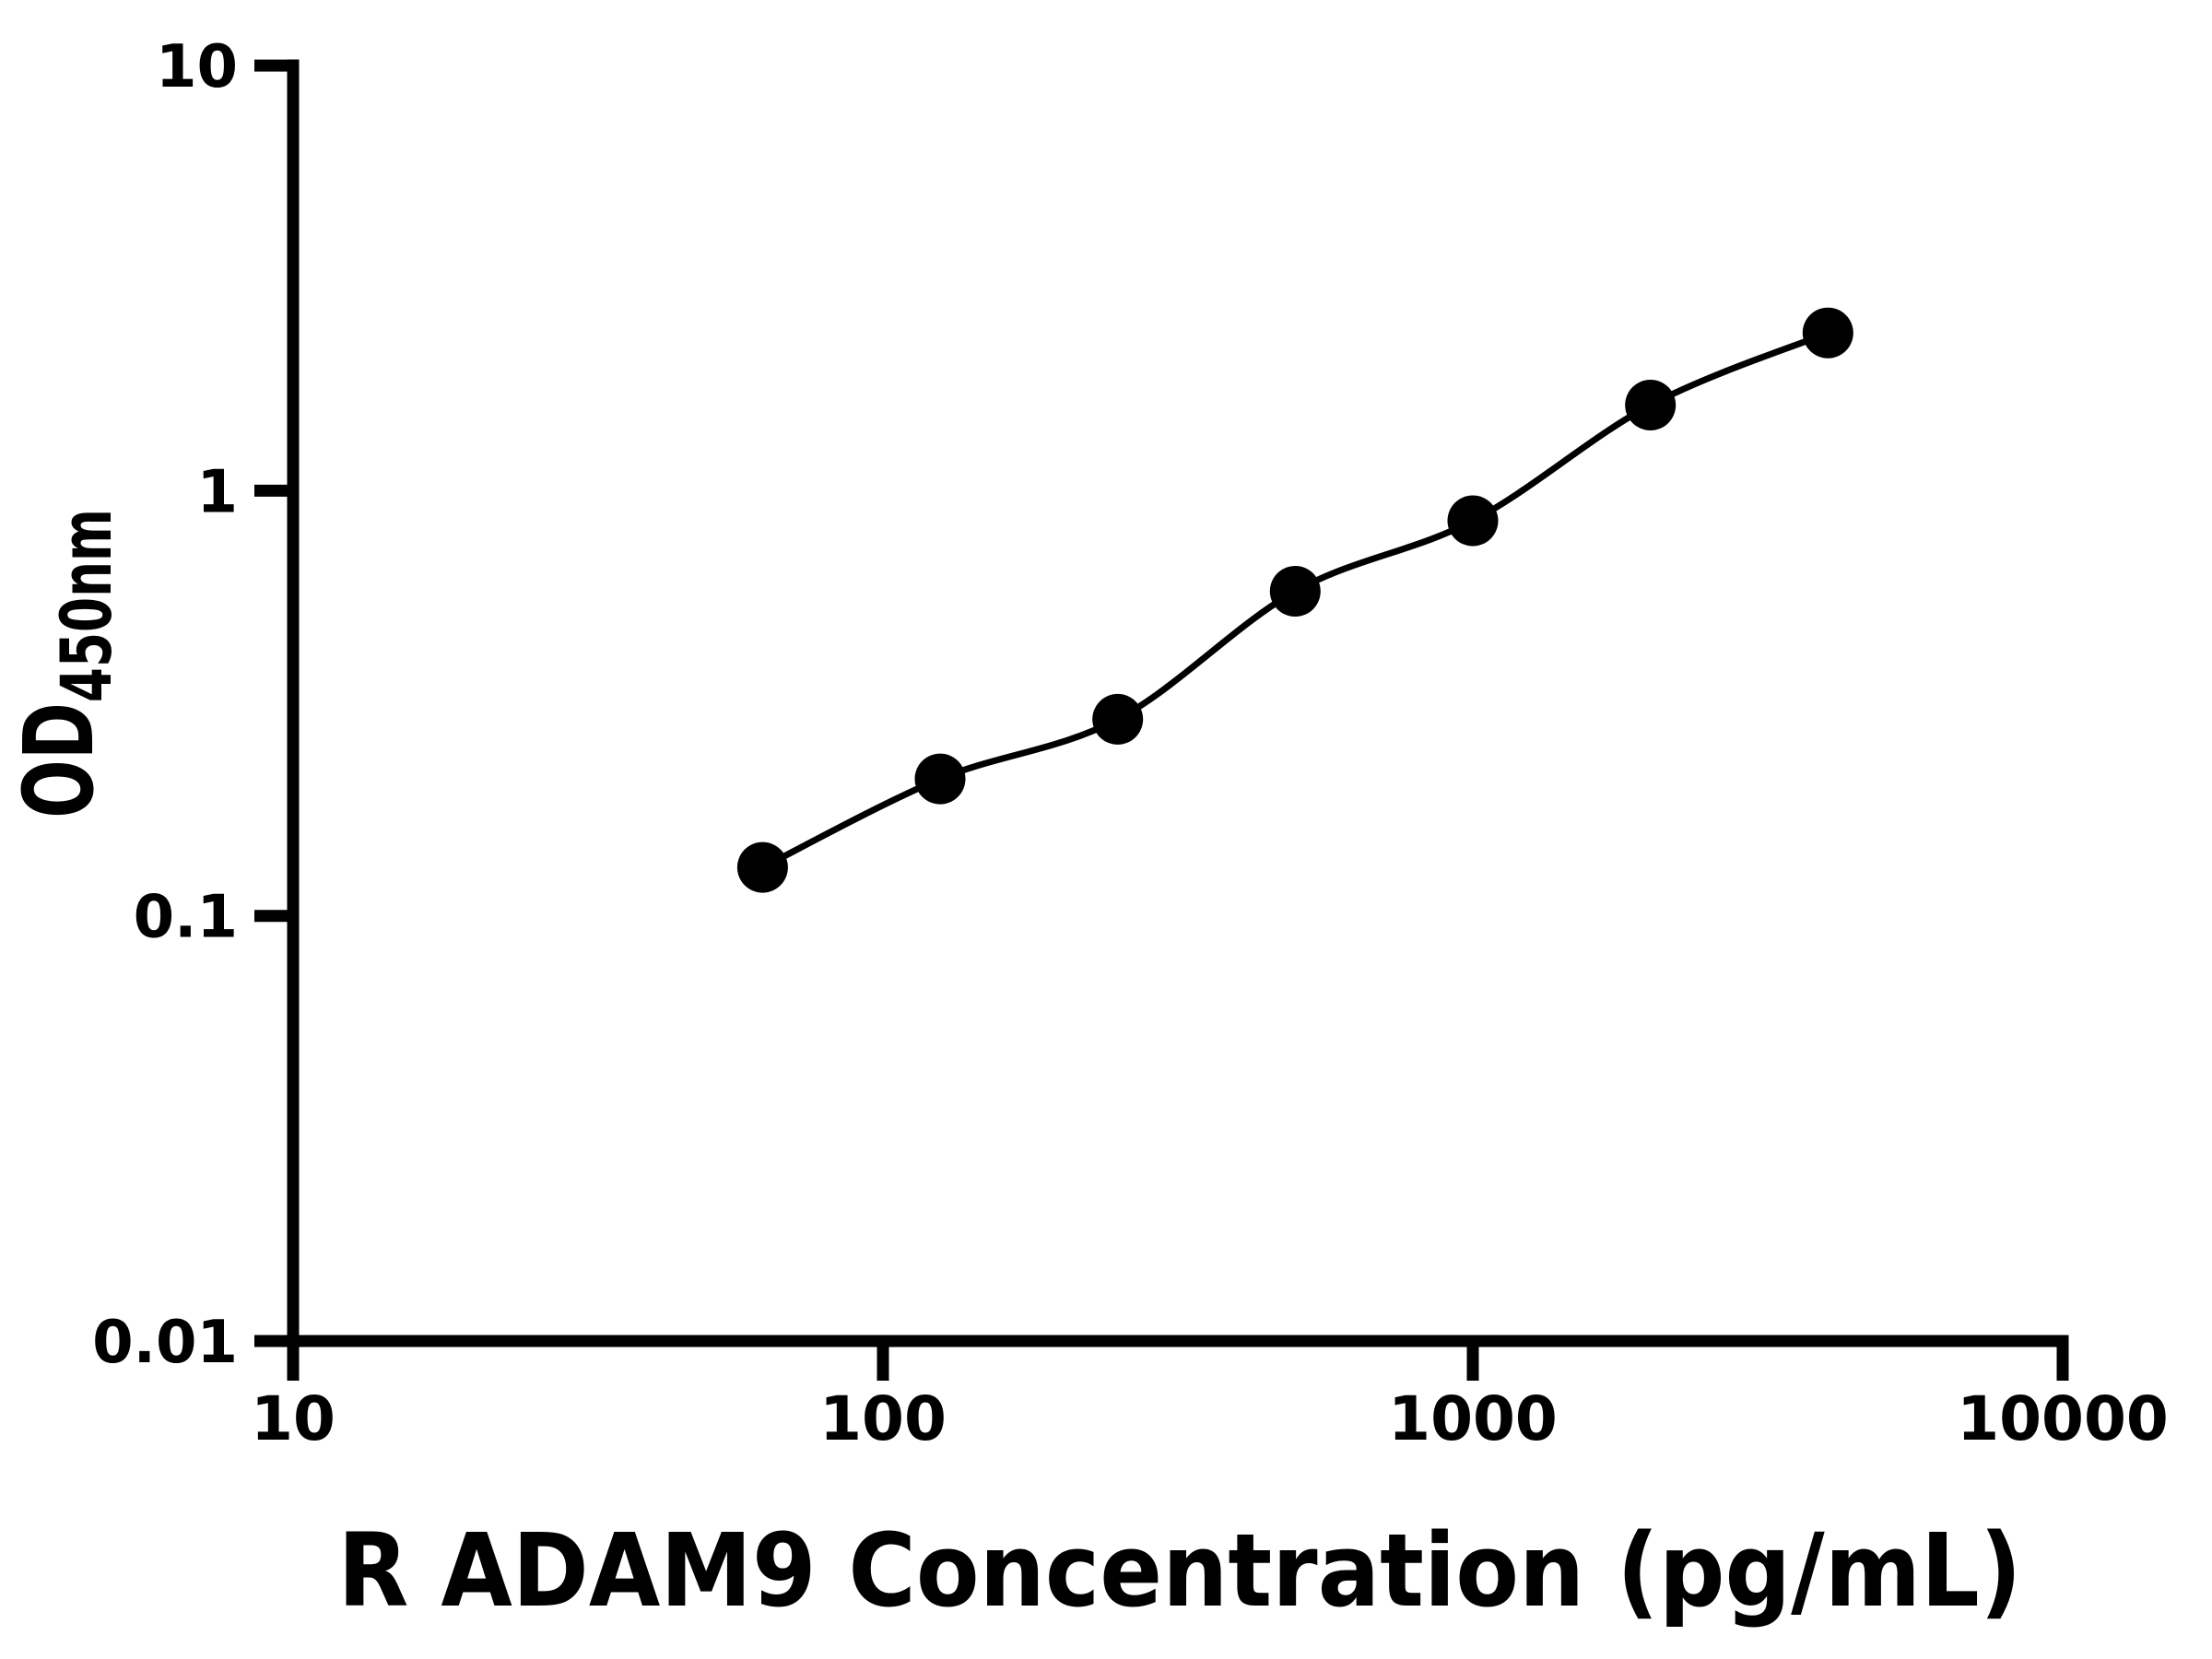 This screenshot has height=1659, width=2212. I want to click on y-tick-label: 0.1, so click(186, 918).